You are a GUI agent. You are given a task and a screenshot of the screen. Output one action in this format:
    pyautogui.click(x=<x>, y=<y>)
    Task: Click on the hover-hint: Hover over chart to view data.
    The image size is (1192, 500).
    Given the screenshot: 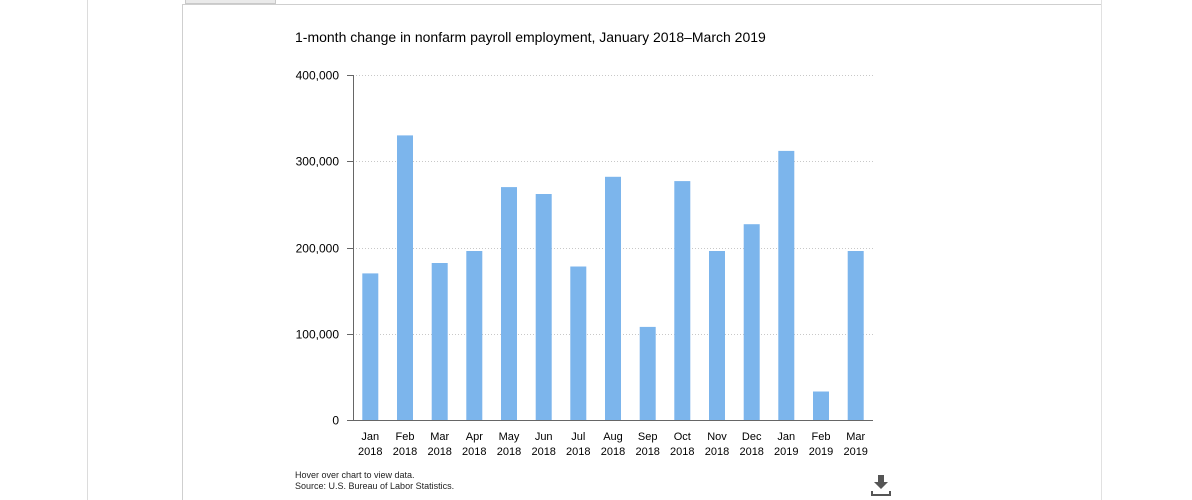 What is the action you would take?
    pyautogui.click(x=355, y=475)
    